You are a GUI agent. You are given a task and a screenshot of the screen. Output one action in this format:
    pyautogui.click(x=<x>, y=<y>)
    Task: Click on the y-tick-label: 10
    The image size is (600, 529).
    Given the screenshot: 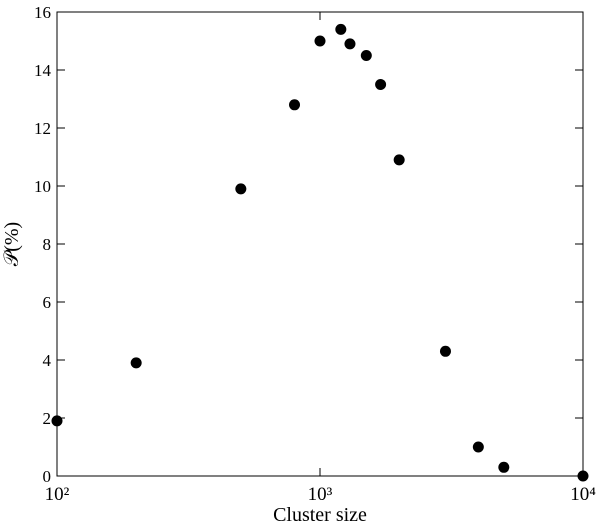 What is the action you would take?
    pyautogui.click(x=42, y=186)
    